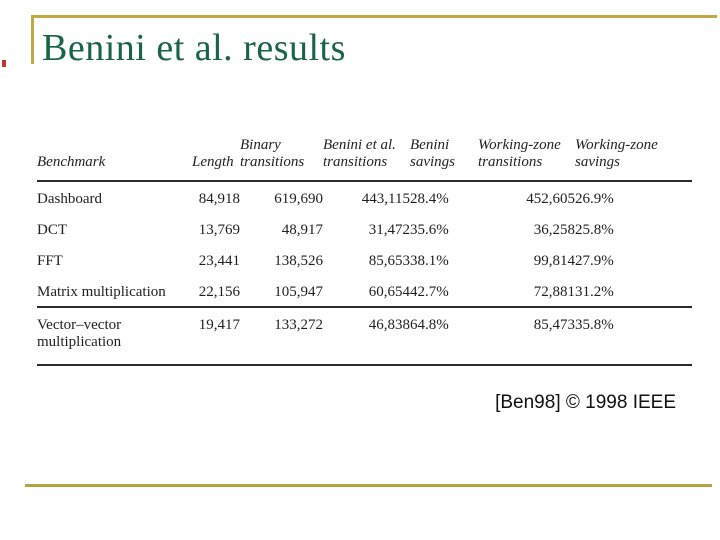  I want to click on table-cell: 46,838, so click(366, 336).